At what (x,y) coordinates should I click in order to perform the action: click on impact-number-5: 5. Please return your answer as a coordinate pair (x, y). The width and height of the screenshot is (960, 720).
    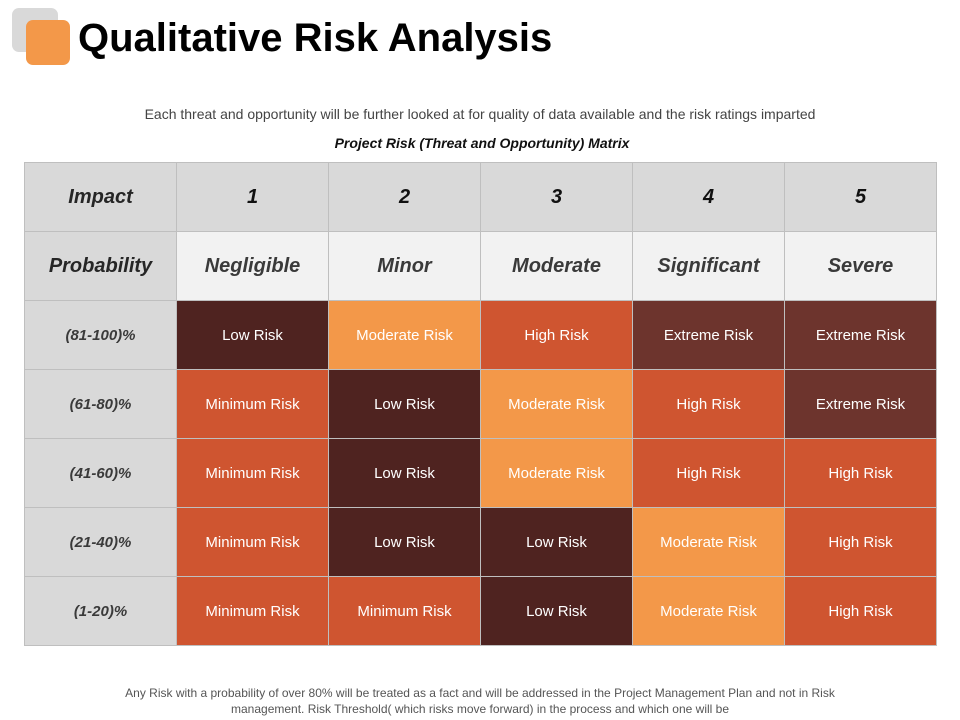
    Looking at the image, I should click on (860, 197).